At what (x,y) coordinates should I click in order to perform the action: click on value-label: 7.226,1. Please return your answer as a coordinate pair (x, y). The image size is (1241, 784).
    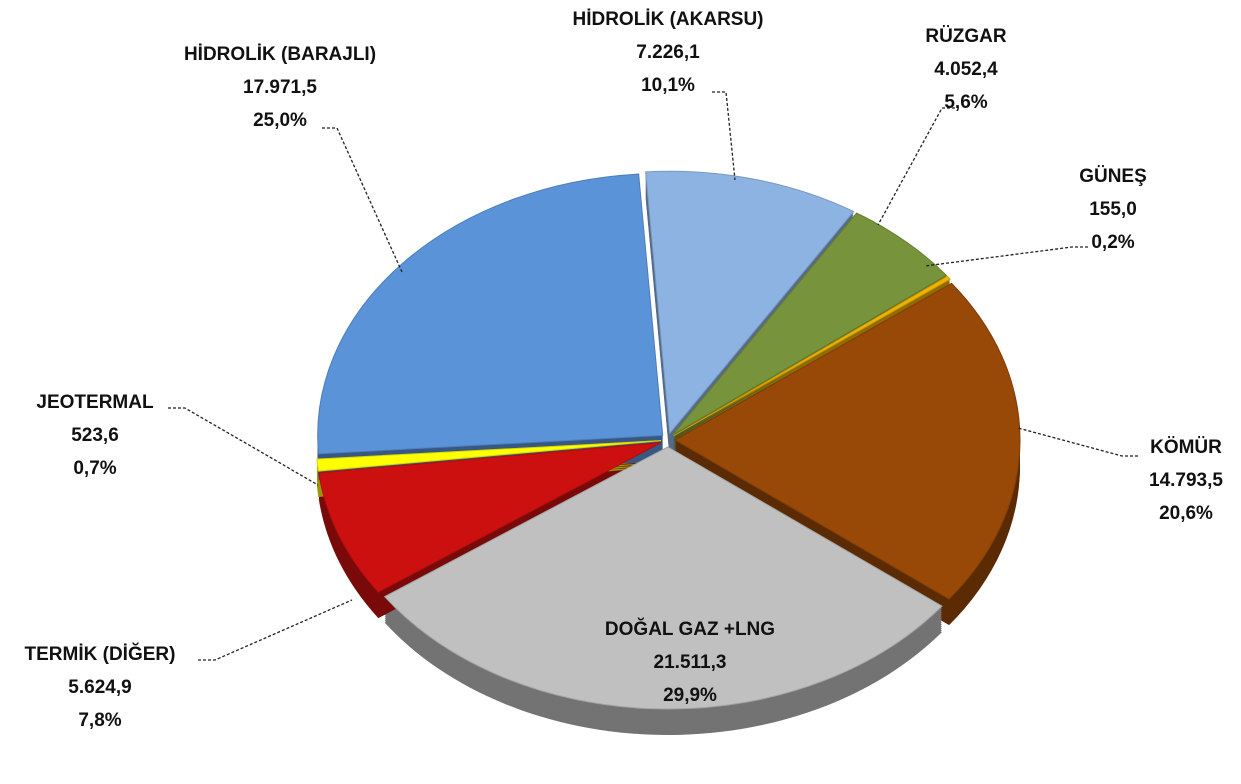
    Looking at the image, I should click on (668, 52).